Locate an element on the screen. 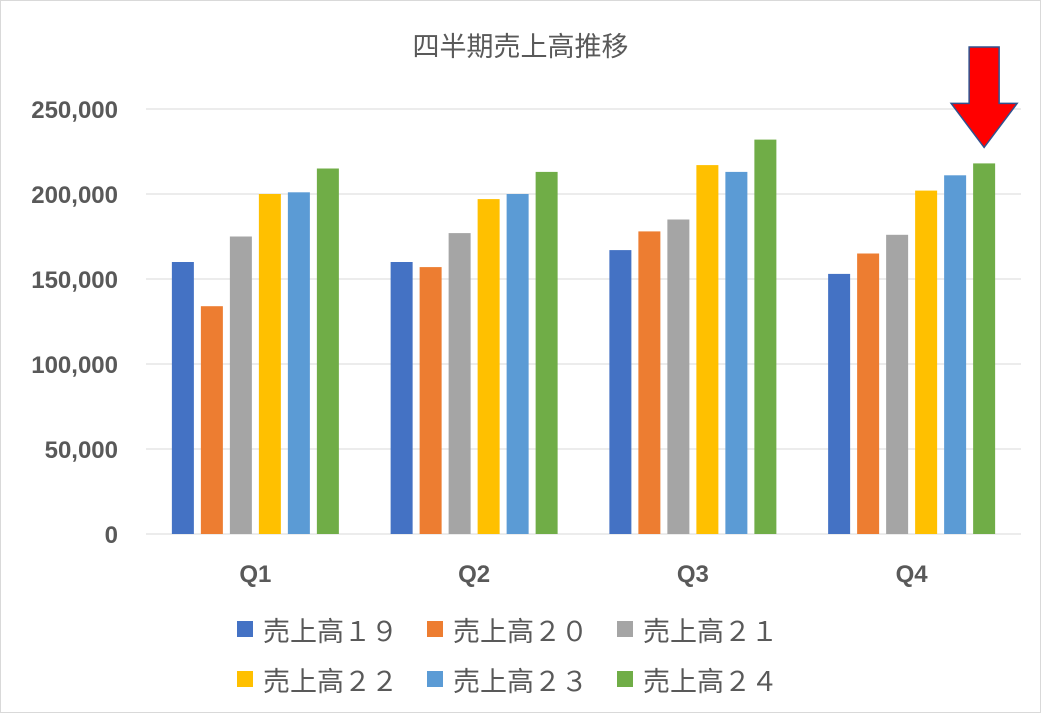  down-arrow-icon is located at coordinates (984, 97).